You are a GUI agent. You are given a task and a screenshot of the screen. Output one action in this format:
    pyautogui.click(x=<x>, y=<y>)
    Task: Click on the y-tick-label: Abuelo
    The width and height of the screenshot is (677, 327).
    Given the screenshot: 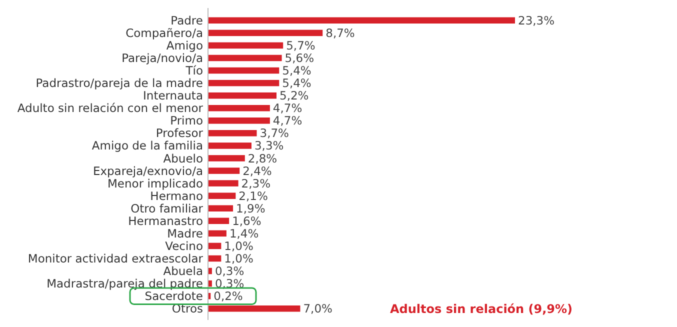 What is the action you would take?
    pyautogui.click(x=183, y=158)
    